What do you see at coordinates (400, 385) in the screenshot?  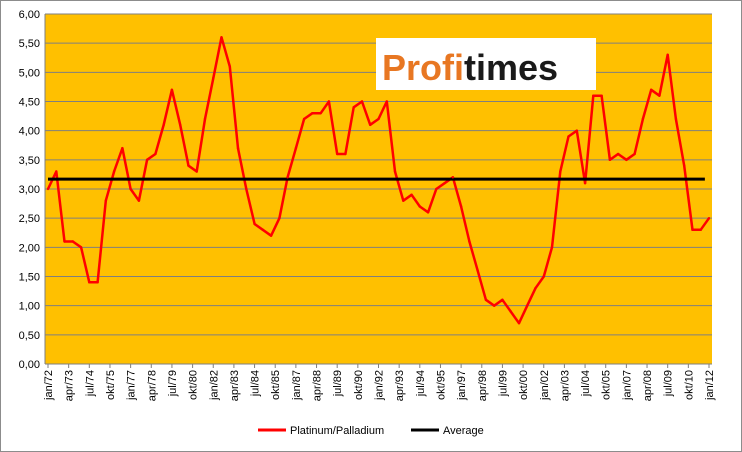 I see `x-tick-label: apr/93` at bounding box center [400, 385].